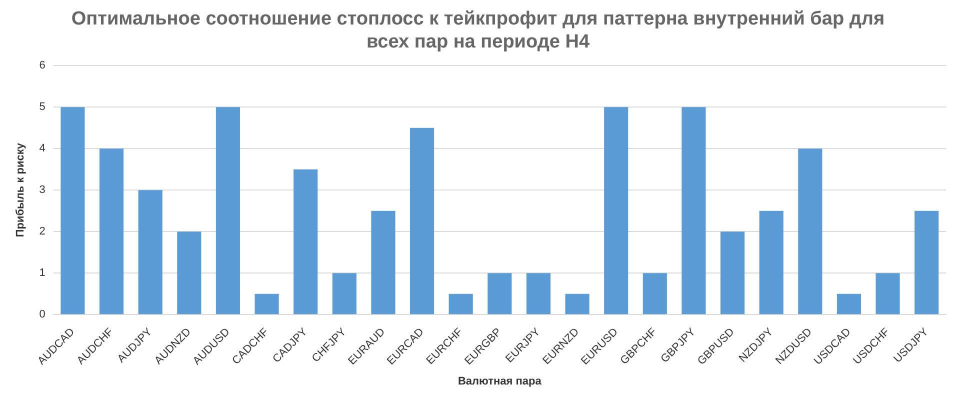 This screenshot has height=396, width=960. Describe the element at coordinates (478, 41) in the screenshot. I see `text: всех пар на периоде H4` at that location.